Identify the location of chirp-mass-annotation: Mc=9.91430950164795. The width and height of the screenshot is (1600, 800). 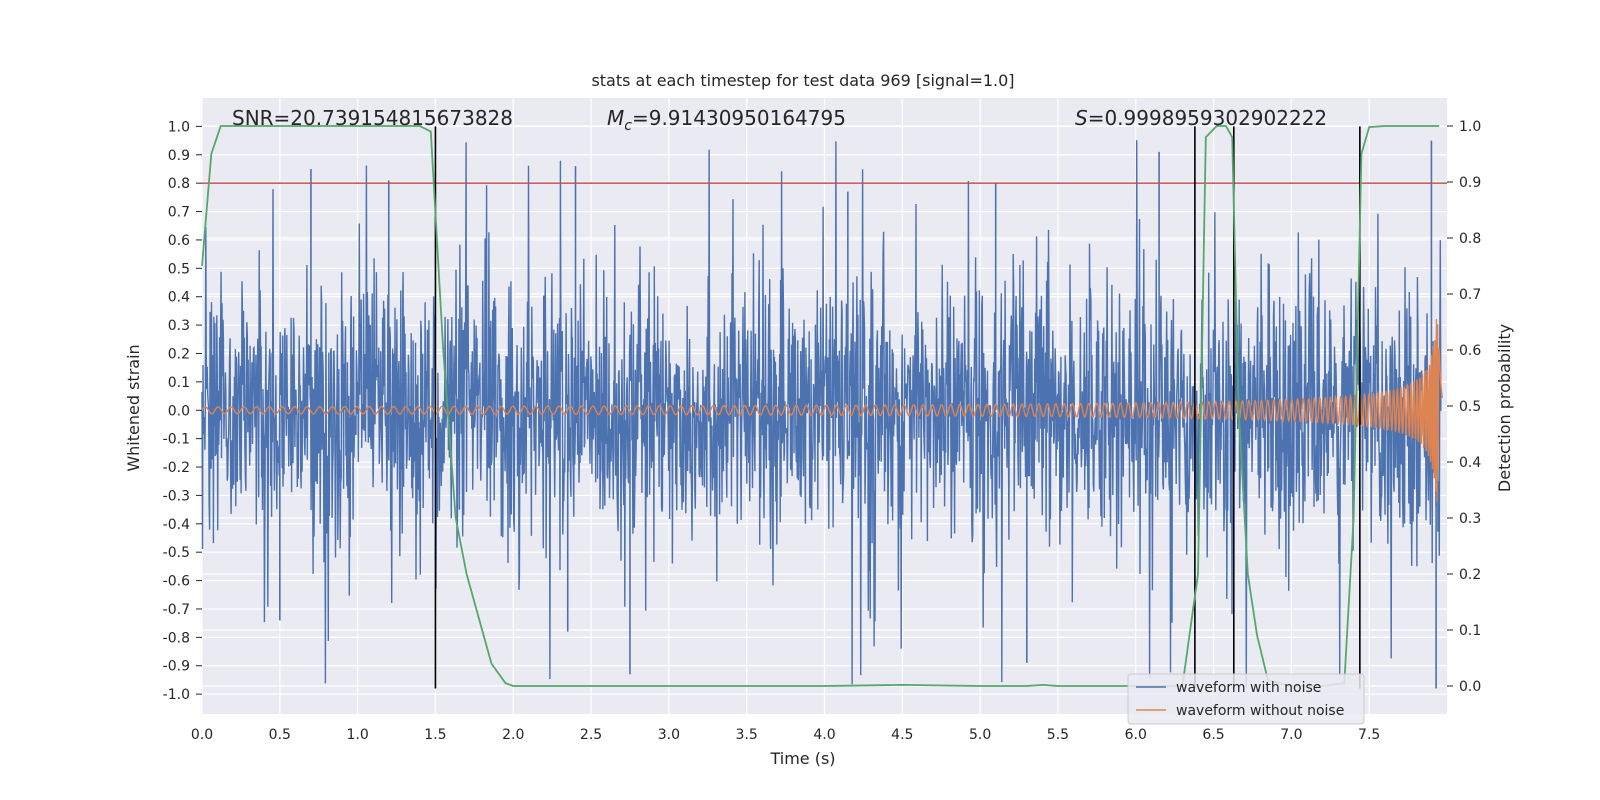
(726, 120).